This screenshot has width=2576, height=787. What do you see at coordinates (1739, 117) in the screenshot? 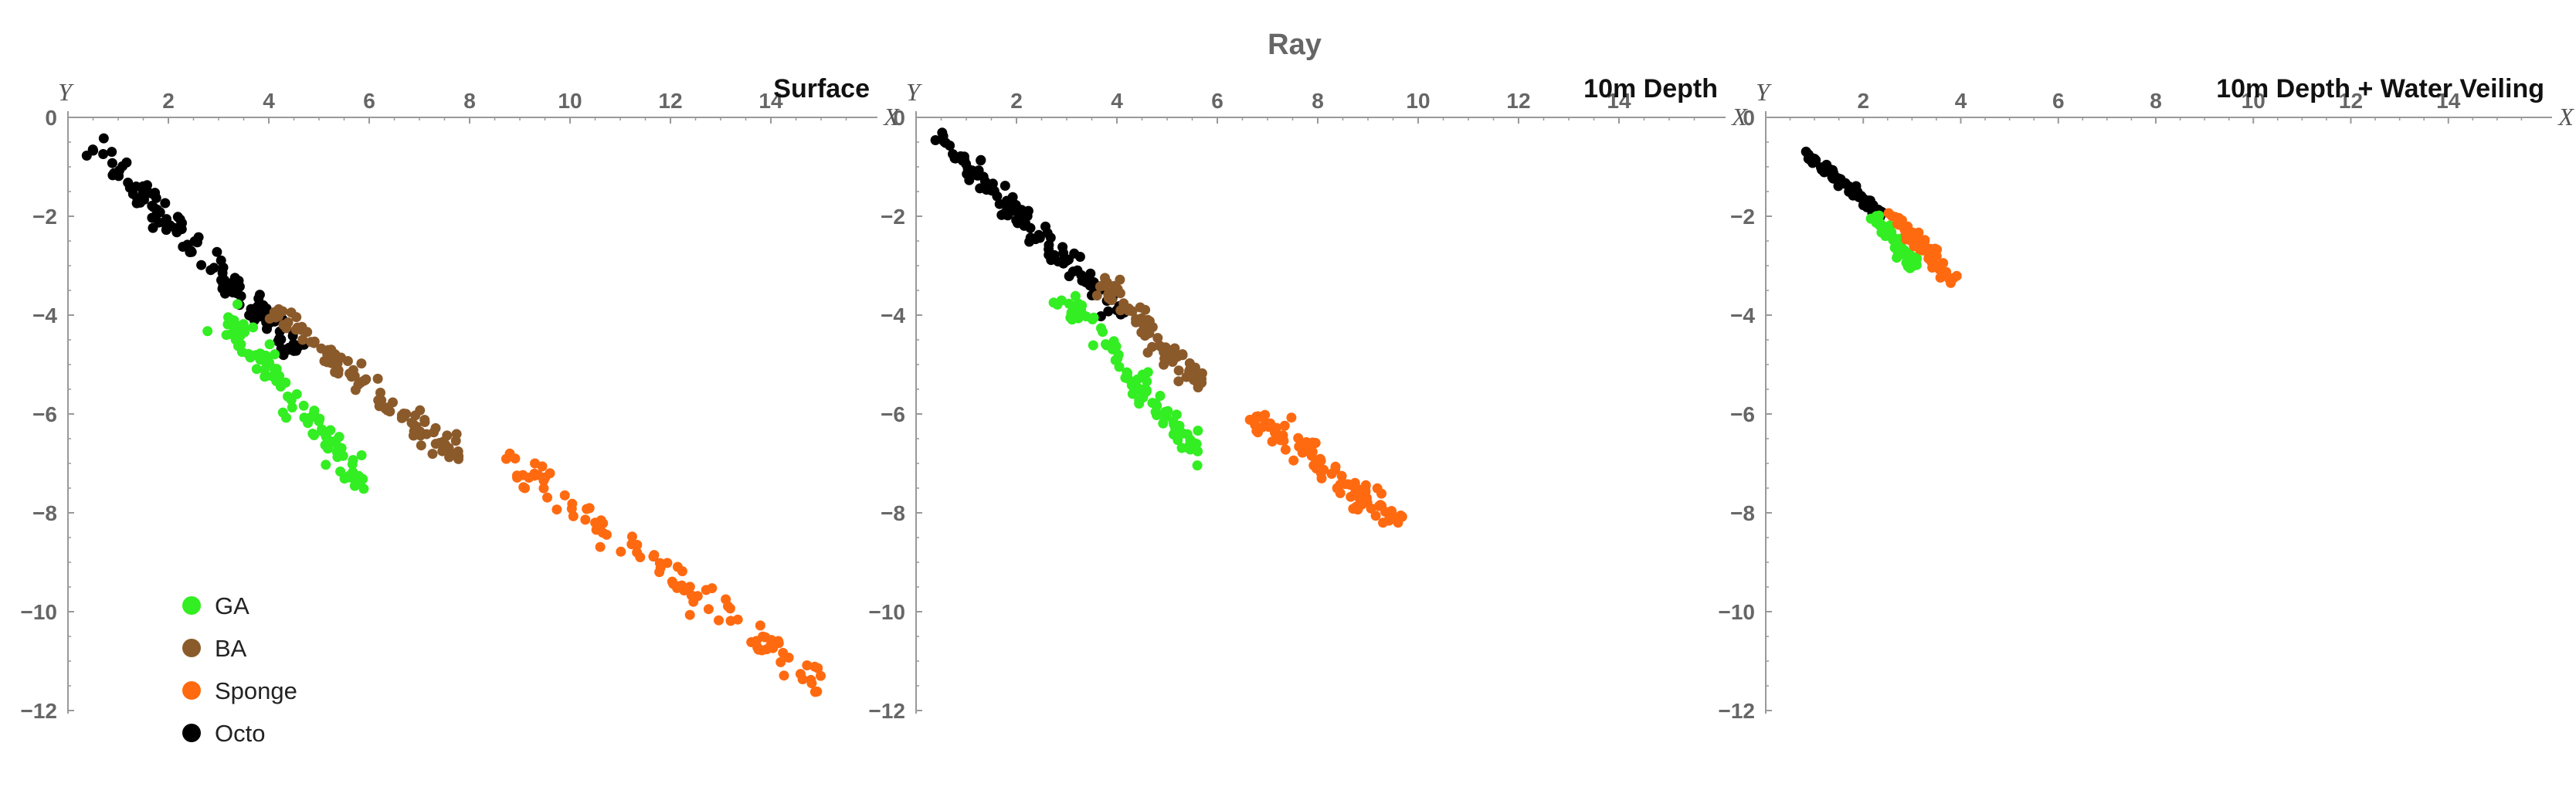
I see `x-axis-label: X` at bounding box center [1739, 117].